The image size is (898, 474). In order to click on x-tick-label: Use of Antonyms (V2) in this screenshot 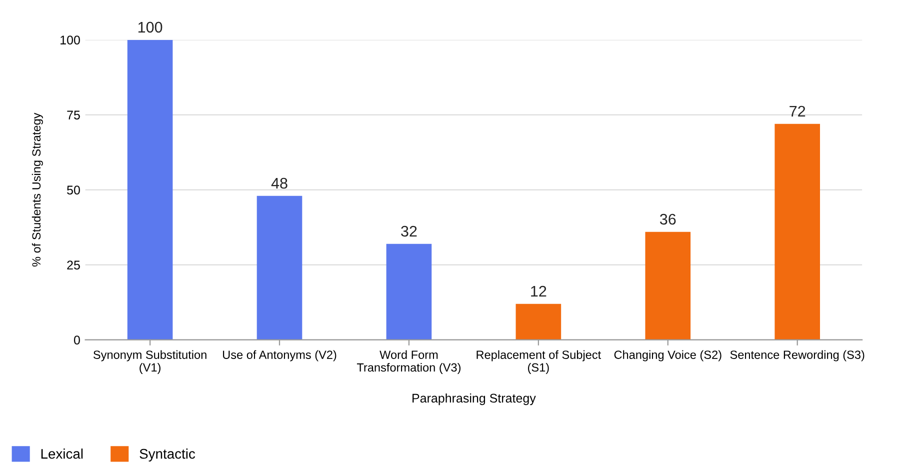, I will do `click(279, 356)`.